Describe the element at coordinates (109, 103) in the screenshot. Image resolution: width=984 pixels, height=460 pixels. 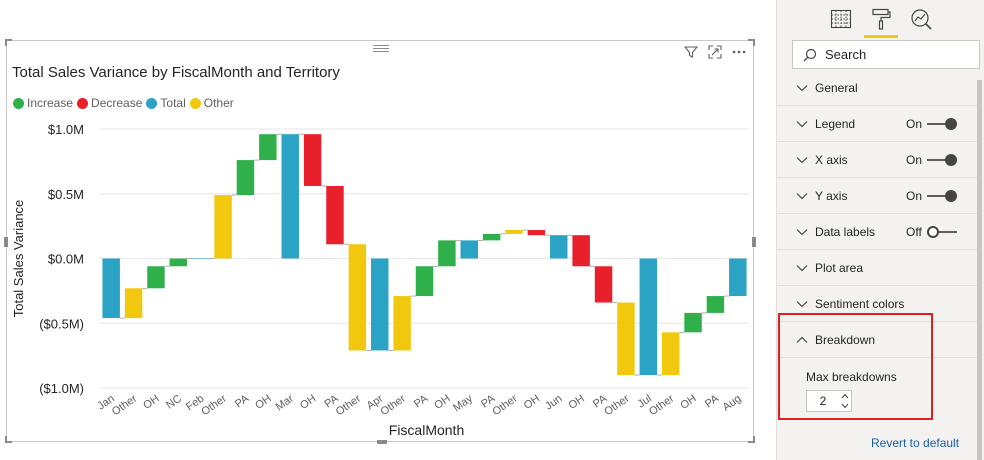
I see `legend-item-decrease: Decrease` at that location.